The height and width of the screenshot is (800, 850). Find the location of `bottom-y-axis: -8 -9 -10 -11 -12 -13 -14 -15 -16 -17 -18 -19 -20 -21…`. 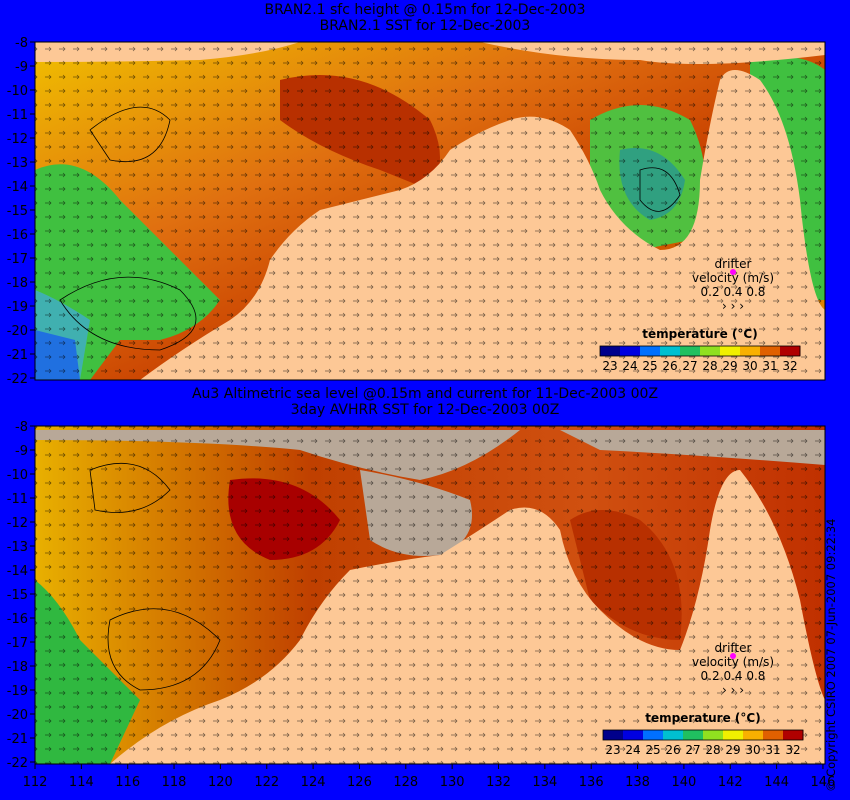

bottom-y-axis: -8 -9 -10 -11 -12 -13 -14 -15 -16 -17 -18 -19 -20 -21… is located at coordinates (21, 595).